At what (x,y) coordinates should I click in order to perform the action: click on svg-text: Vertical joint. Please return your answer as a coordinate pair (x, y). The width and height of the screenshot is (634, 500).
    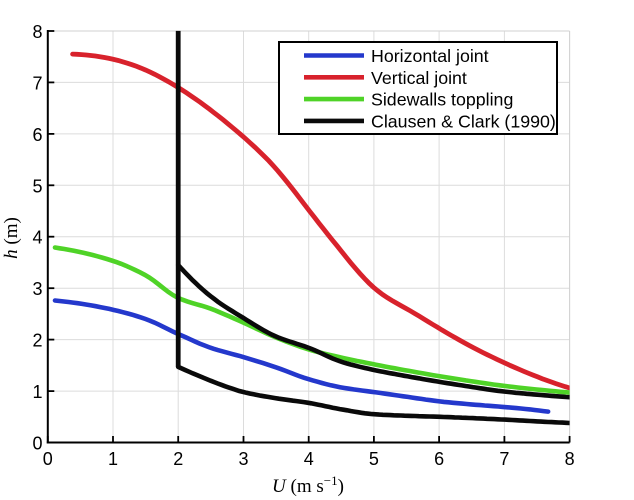
    Looking at the image, I should click on (419, 78).